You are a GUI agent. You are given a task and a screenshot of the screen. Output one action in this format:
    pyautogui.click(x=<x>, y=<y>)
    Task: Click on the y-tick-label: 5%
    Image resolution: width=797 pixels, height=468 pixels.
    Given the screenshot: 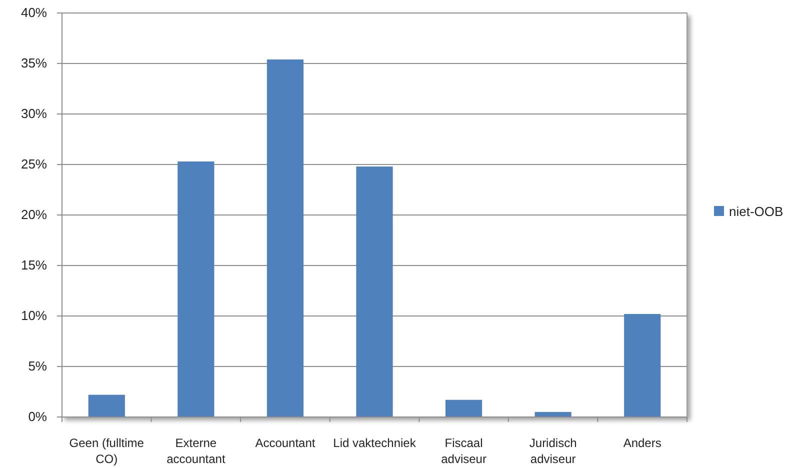 What is the action you would take?
    pyautogui.click(x=38, y=366)
    